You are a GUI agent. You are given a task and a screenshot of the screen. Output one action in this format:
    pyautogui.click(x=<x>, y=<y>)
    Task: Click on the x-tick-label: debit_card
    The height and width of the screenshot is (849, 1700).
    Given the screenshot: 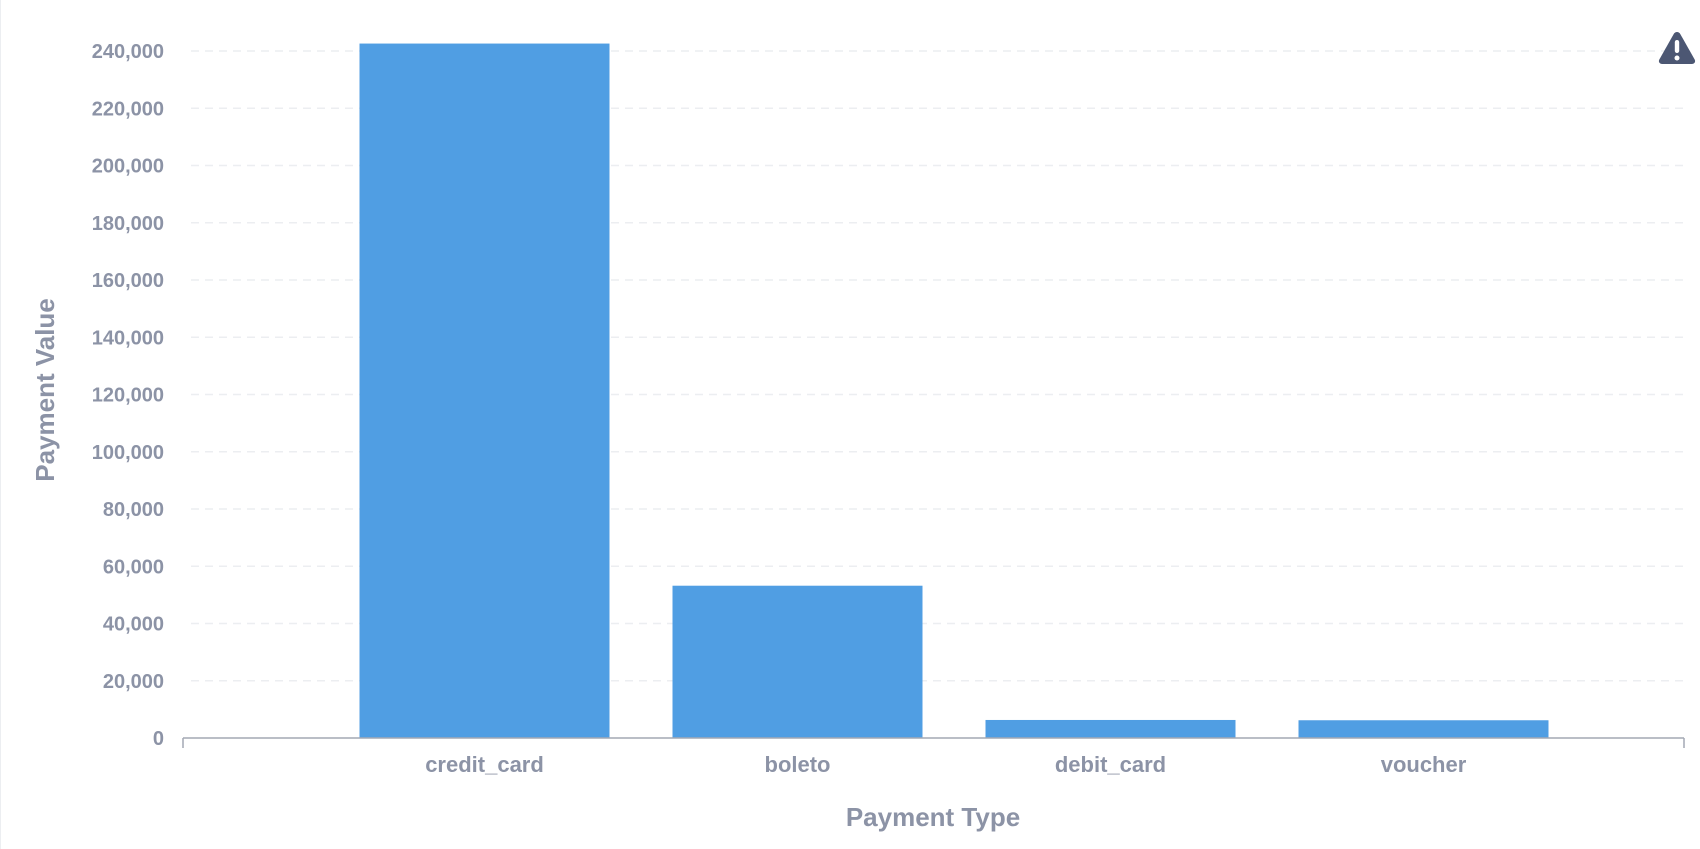 What is the action you would take?
    pyautogui.click(x=1110, y=764)
    